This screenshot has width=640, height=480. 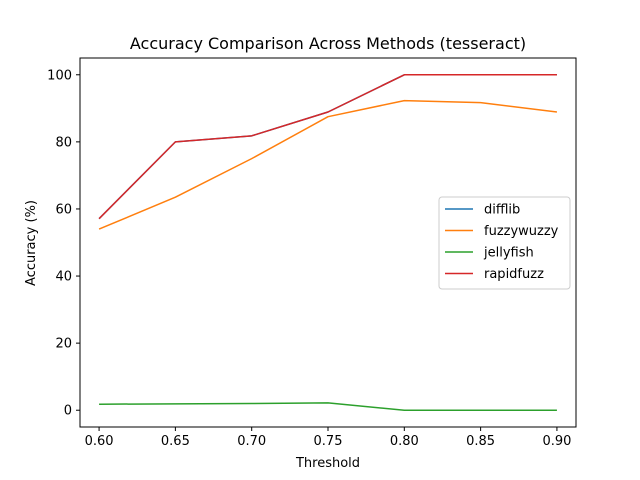 What do you see at coordinates (99, 441) in the screenshot?
I see `x-tick-label: 0.60` at bounding box center [99, 441].